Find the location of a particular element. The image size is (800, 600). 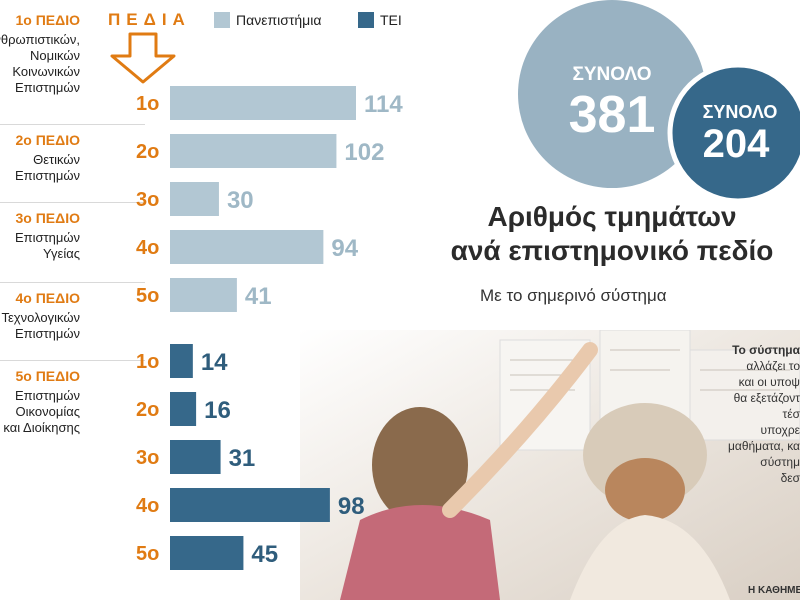

tei-total-circle is located at coordinates (733, 133).